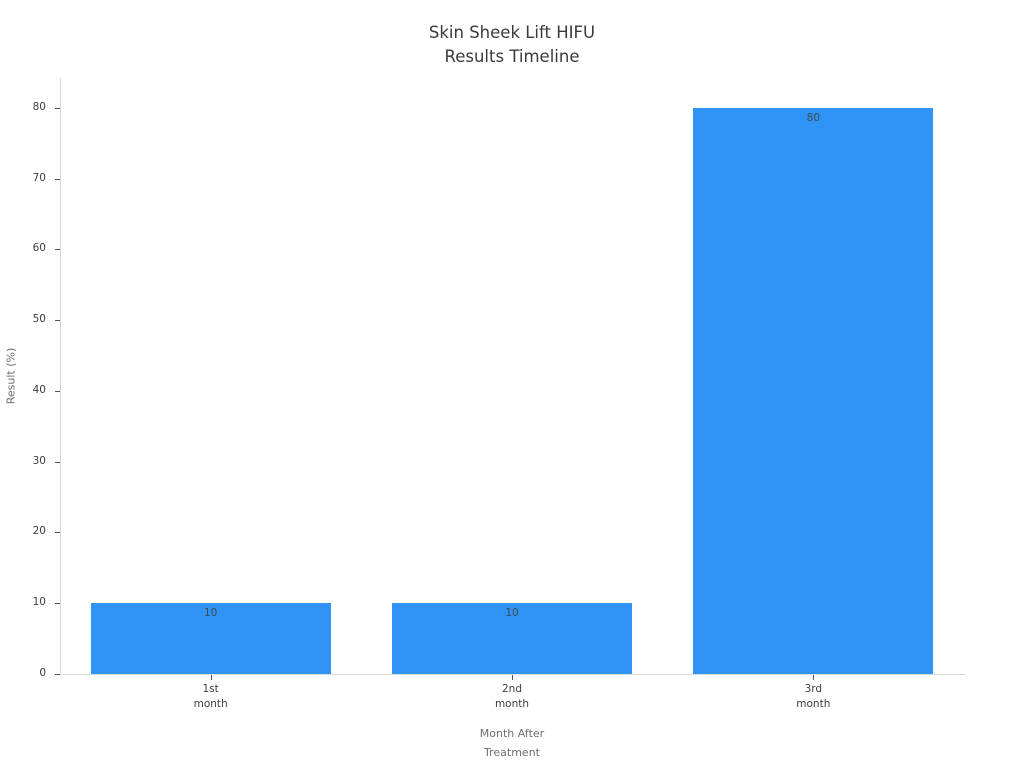 The width and height of the screenshot is (1024, 768). What do you see at coordinates (512, 743) in the screenshot?
I see `x-axis-title: Month After Treatment` at bounding box center [512, 743].